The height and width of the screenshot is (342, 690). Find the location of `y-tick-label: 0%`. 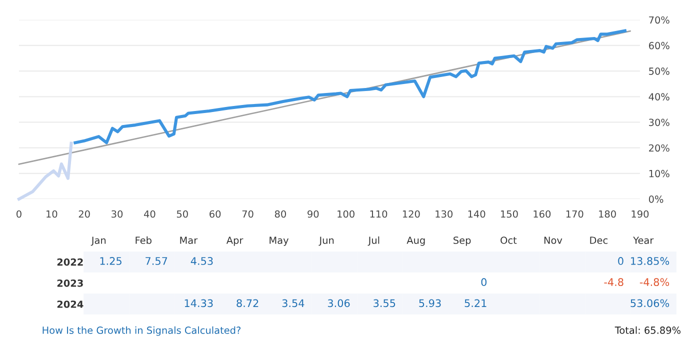

y-tick-label: 0% is located at coordinates (656, 199).